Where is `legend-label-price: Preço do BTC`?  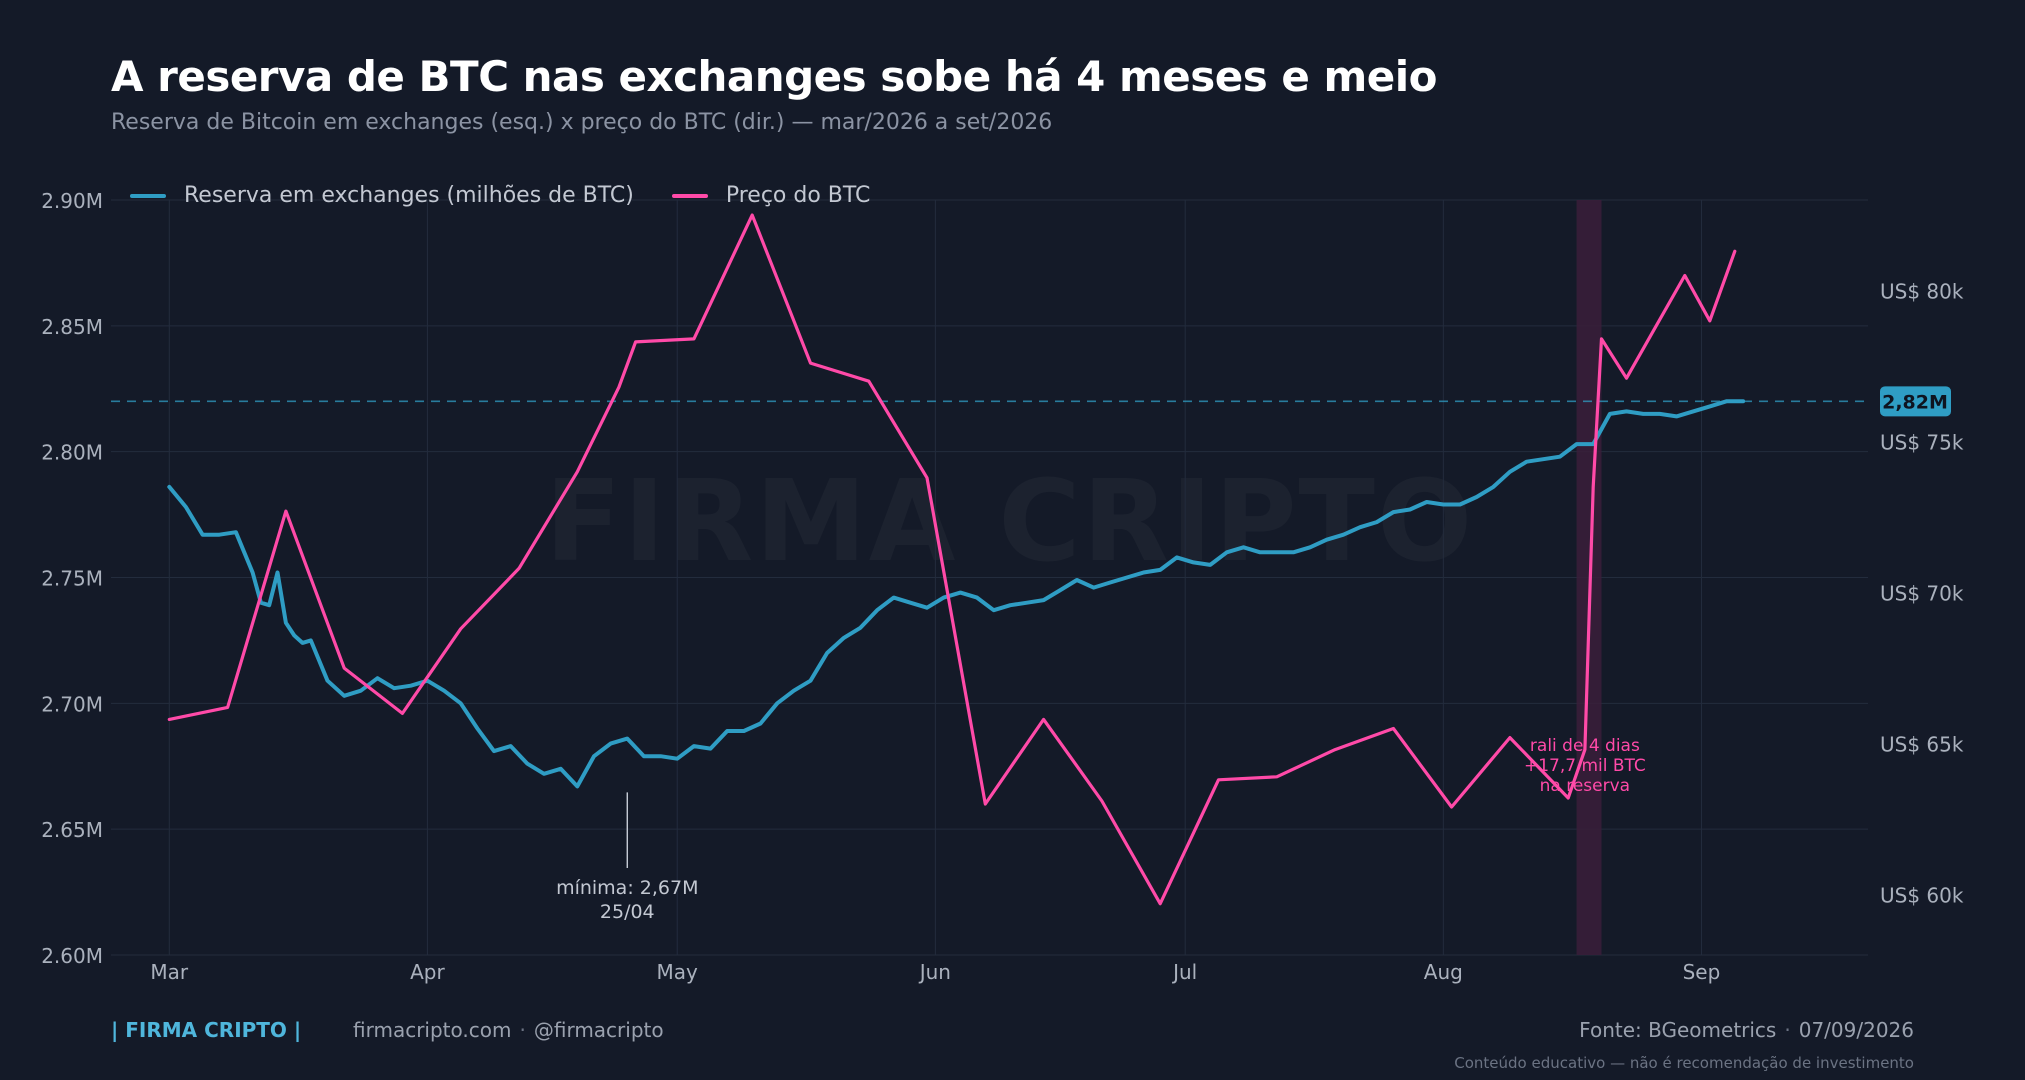 legend-label-price: Preço do BTC is located at coordinates (798, 195).